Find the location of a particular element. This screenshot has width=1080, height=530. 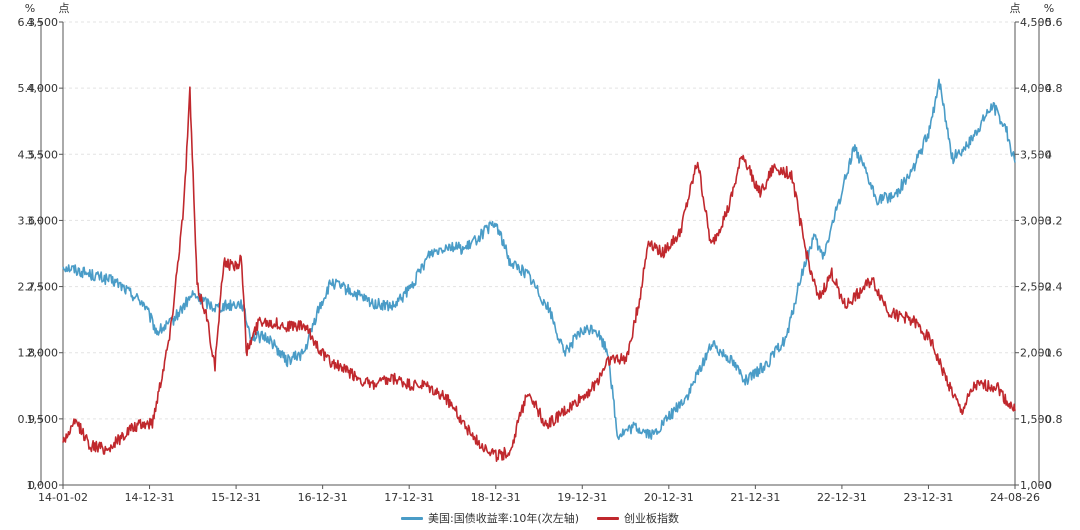

legend-item-chinext: 创业板指数 is located at coordinates (638, 518).